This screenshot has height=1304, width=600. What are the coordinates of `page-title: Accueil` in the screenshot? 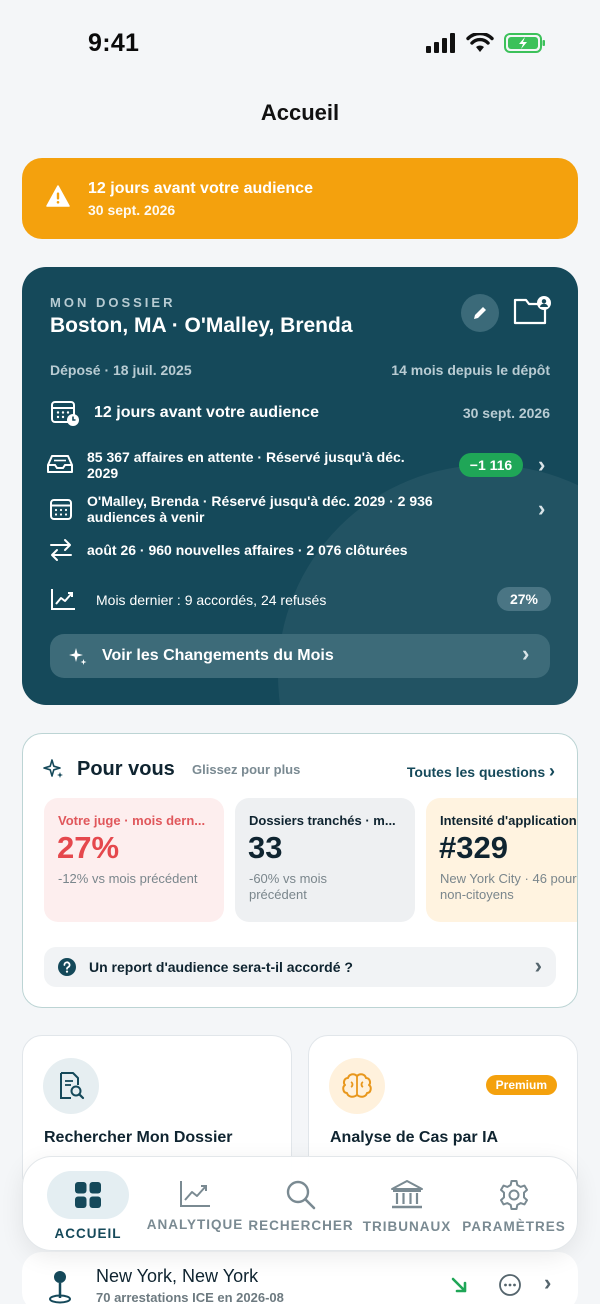 It's located at (300, 112).